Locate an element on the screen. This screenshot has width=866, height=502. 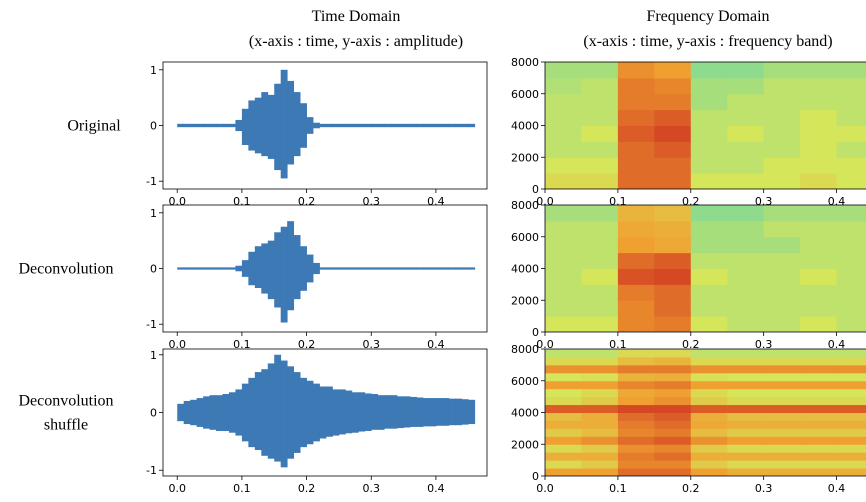
row-label: shuffle is located at coordinates (66, 425).